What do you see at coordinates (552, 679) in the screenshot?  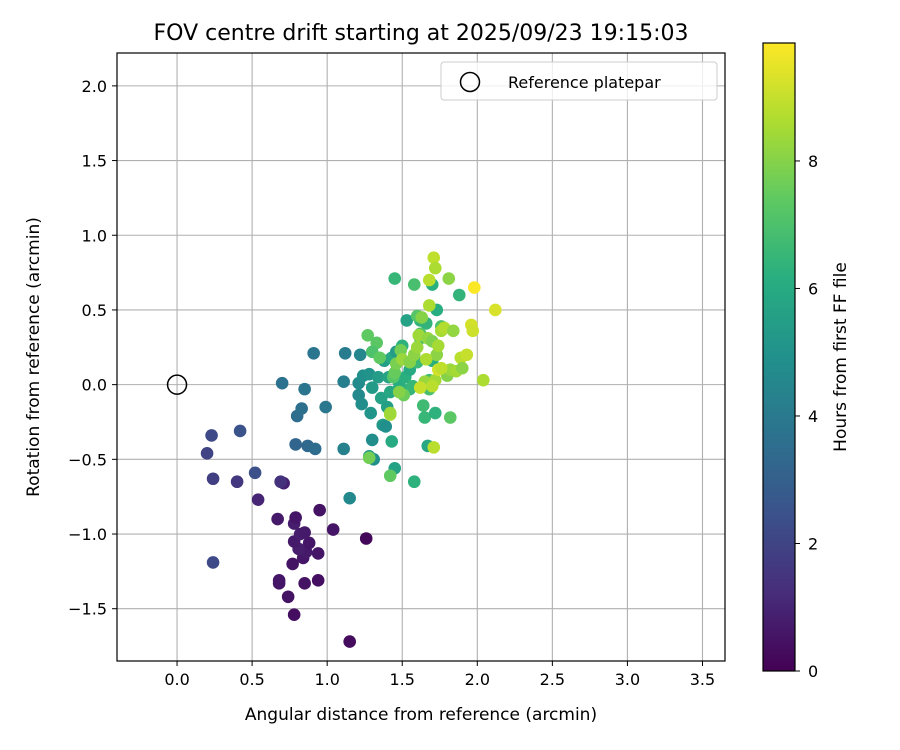 I see `x-tick-label: 2.5` at bounding box center [552, 679].